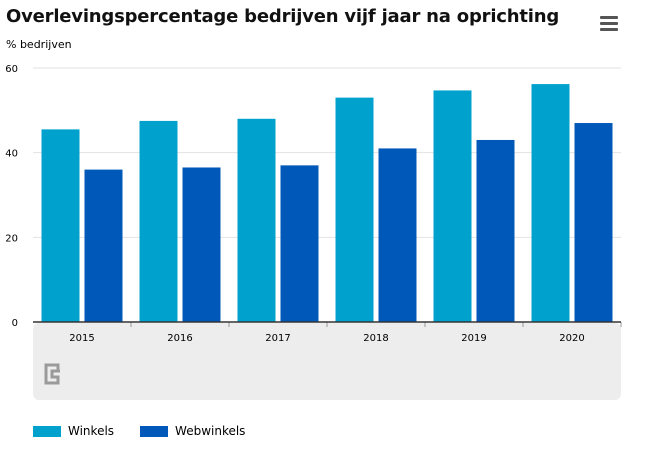  What do you see at coordinates (52, 374) in the screenshot?
I see `cbs-logo-icon` at bounding box center [52, 374].